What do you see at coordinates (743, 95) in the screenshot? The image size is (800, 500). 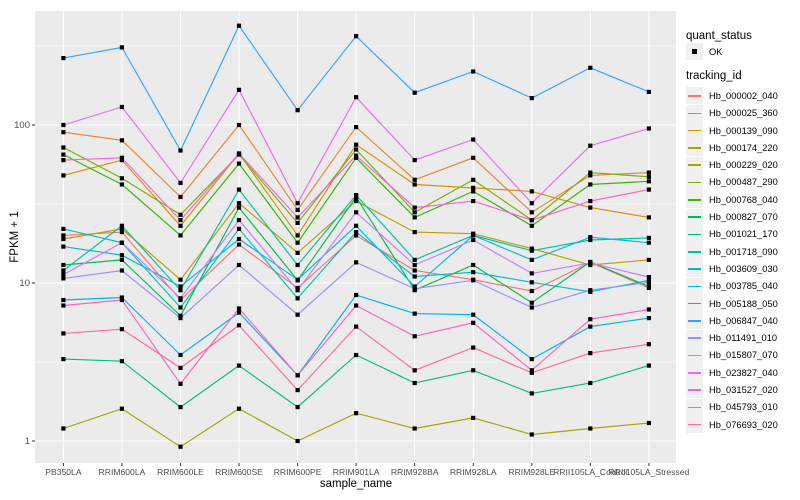 I see `legend-item-label: Hb_000002_040` at bounding box center [743, 95].